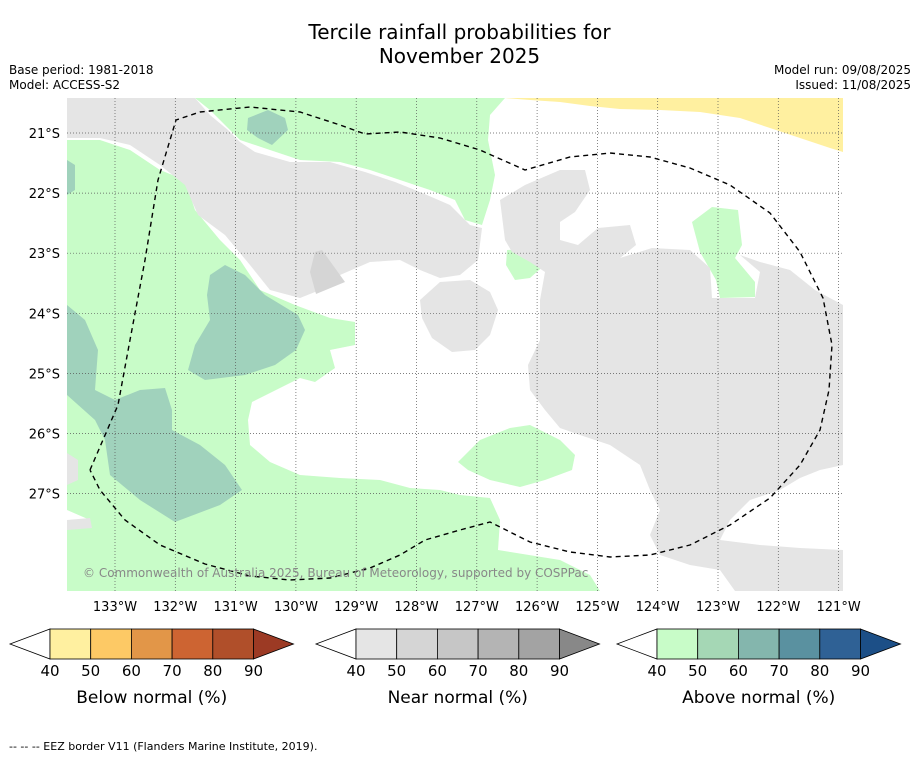  Describe the element at coordinates (267, 127) in the screenshot. I see `above-normal-50-patch-north` at that location.